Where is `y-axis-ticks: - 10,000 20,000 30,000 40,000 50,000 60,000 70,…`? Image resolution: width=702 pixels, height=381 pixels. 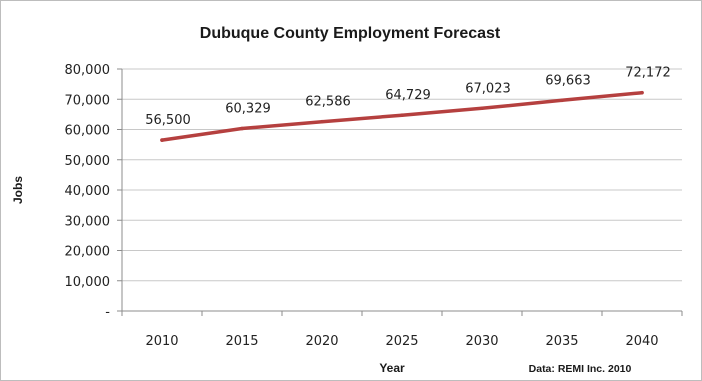
y-axis-ticks: - 10,000 20,000 30,000 40,000 50,000 60,000 70,… is located at coordinates (93, 191).